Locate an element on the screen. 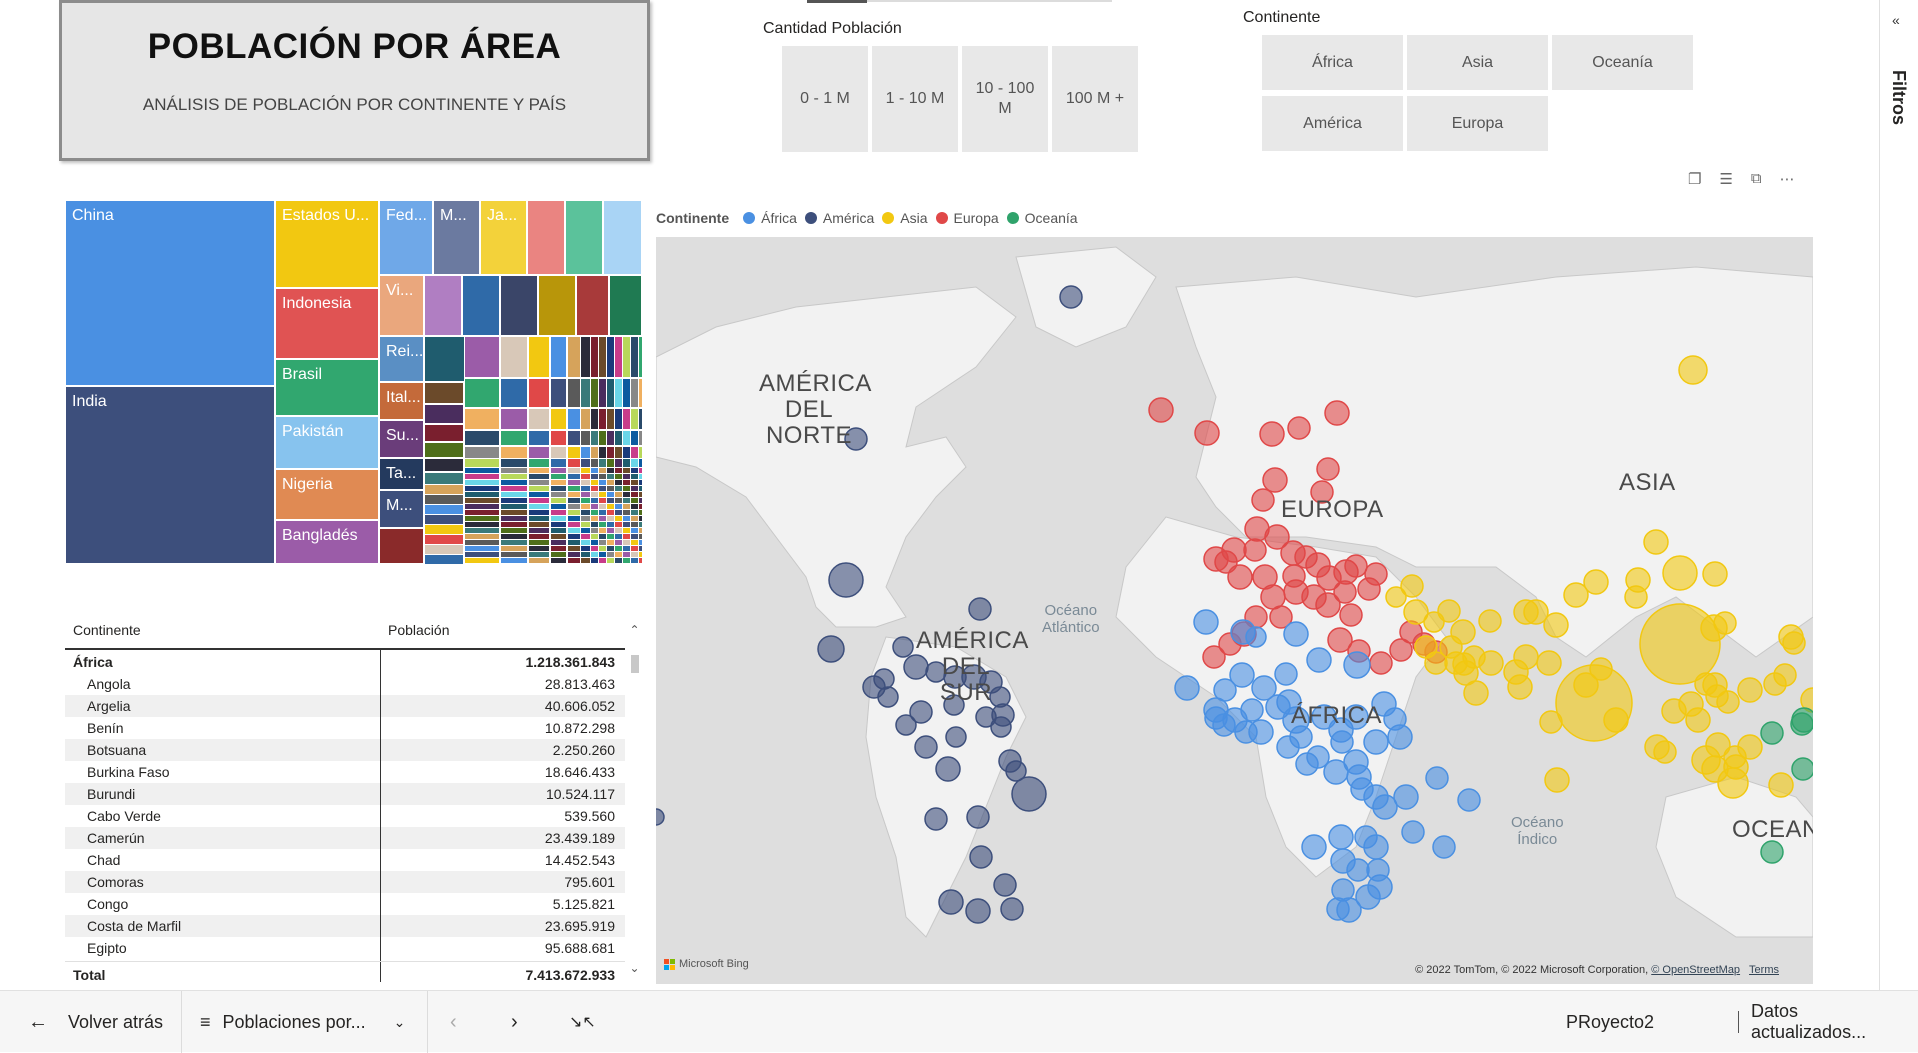 Image resolution: width=1918 pixels, height=1053 pixels. table-scrollbar: ⌃ ⌄ is located at coordinates (634, 799).